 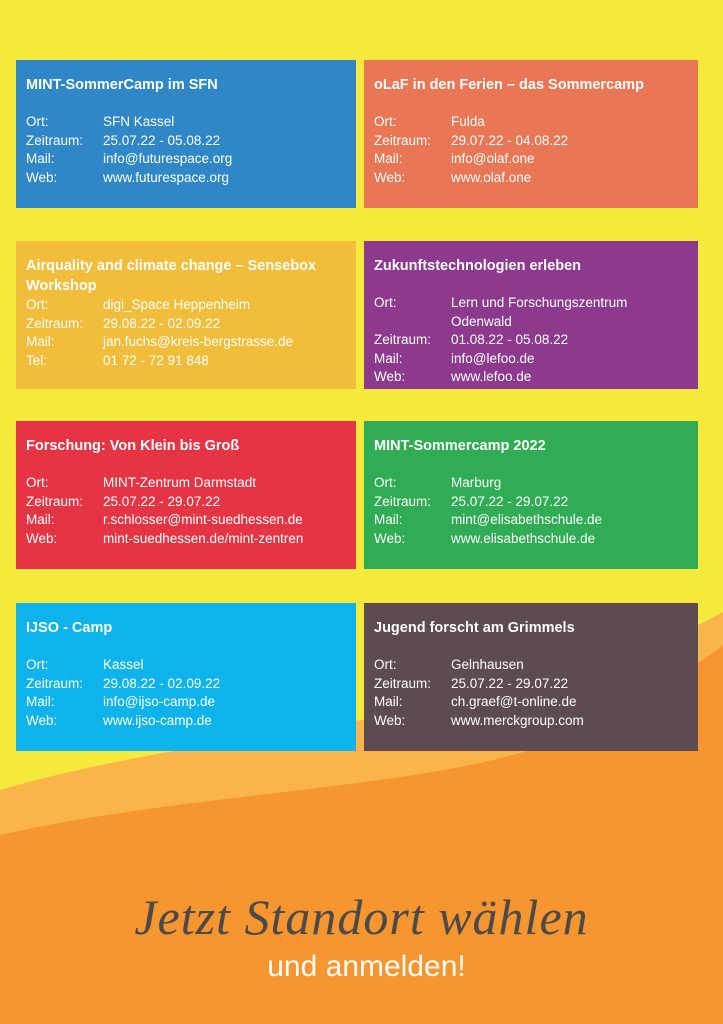 I want to click on info-row: Web: www.olaf.one, so click(x=531, y=178).